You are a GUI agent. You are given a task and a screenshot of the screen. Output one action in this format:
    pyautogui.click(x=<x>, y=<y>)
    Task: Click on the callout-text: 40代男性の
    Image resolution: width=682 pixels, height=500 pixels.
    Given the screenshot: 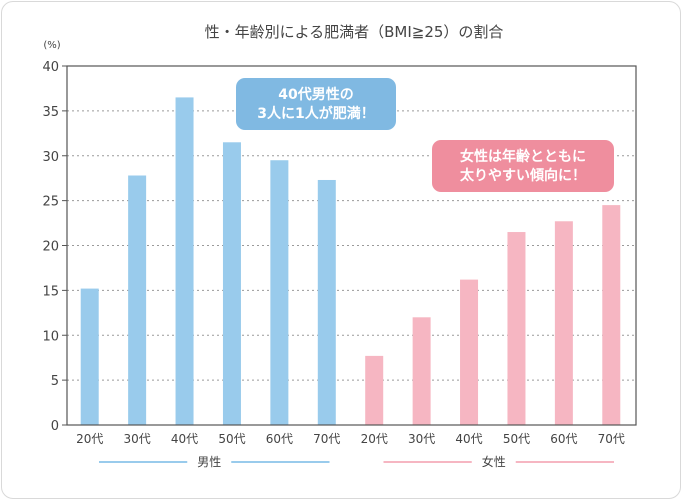 What is the action you would take?
    pyautogui.click(x=315, y=94)
    